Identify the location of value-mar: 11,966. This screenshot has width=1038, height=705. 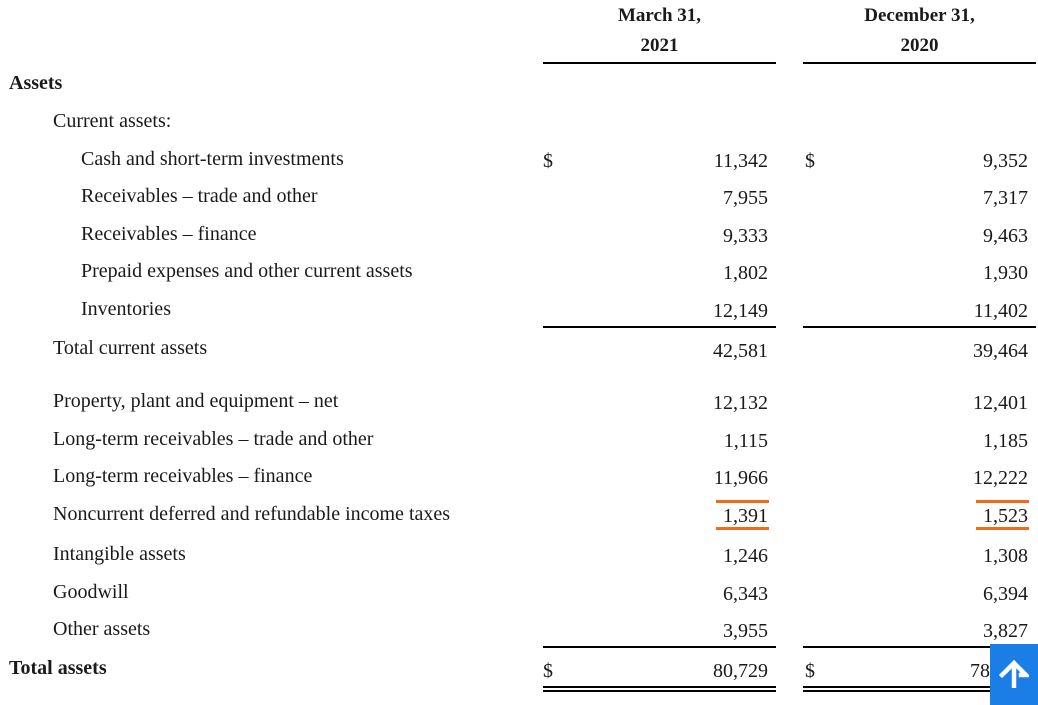
(740, 478).